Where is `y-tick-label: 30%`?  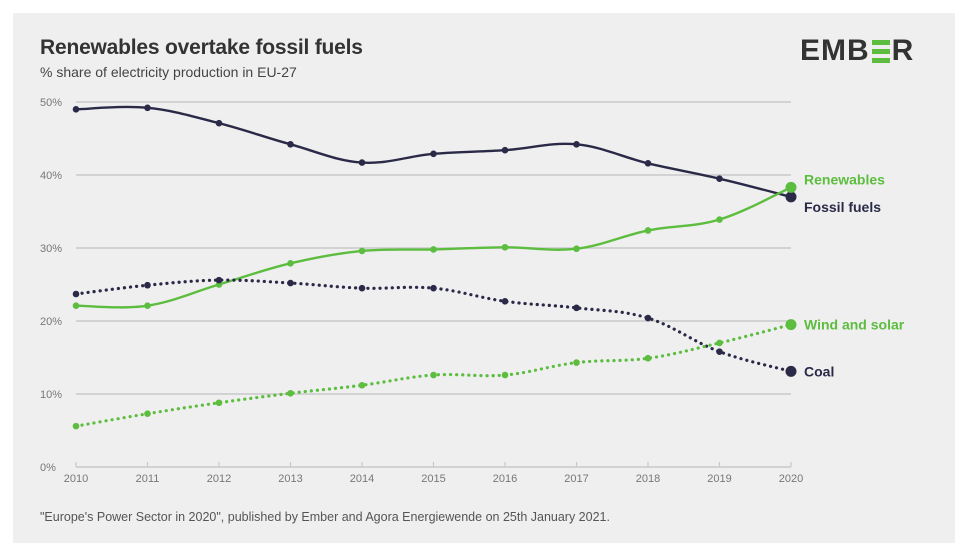 y-tick-label: 30% is located at coordinates (51, 249).